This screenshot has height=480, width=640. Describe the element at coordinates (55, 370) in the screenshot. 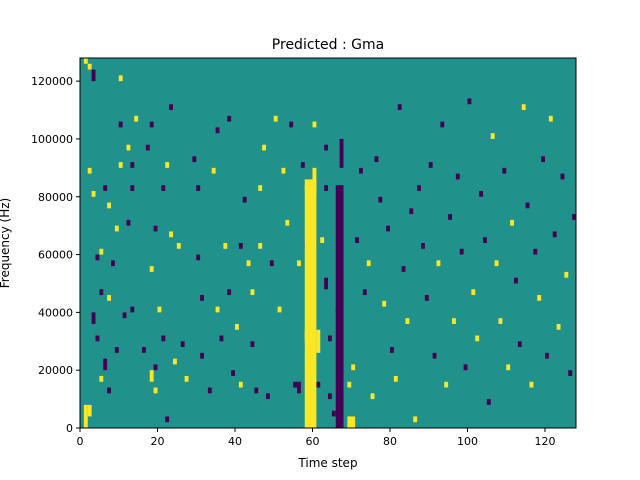

I see `y-tick-label: 20000` at that location.